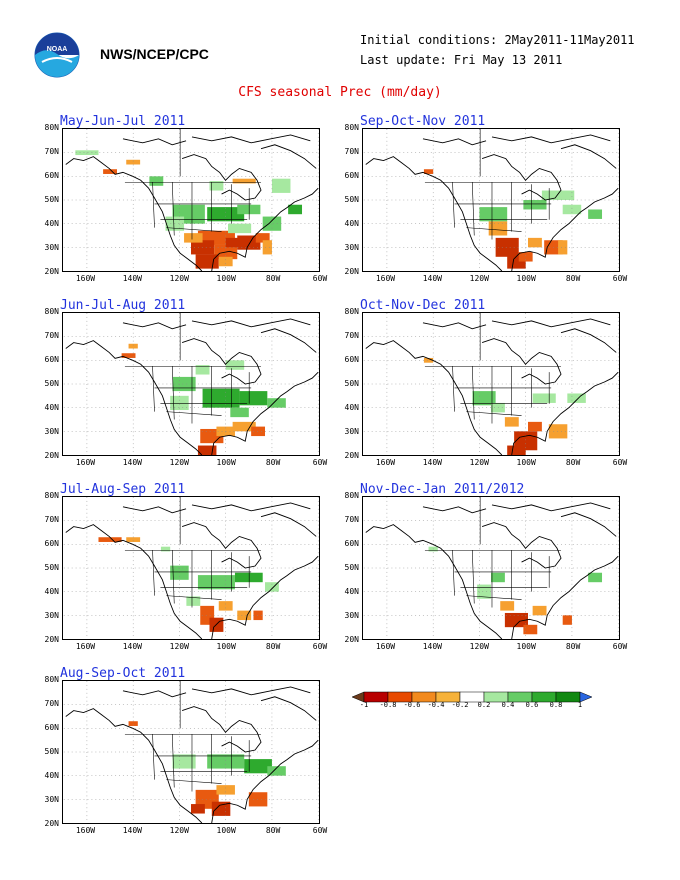 Image resolution: width=680 pixels, height=880 pixels. Describe the element at coordinates (273, 830) in the screenshot. I see `lon-tick-label: 80W` at that location.